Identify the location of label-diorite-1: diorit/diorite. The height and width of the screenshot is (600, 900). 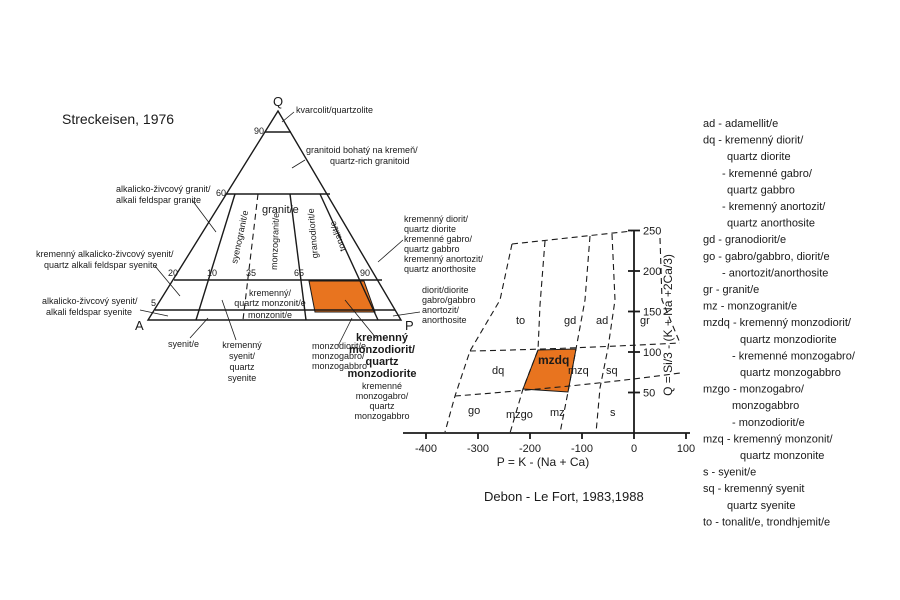
(445, 290).